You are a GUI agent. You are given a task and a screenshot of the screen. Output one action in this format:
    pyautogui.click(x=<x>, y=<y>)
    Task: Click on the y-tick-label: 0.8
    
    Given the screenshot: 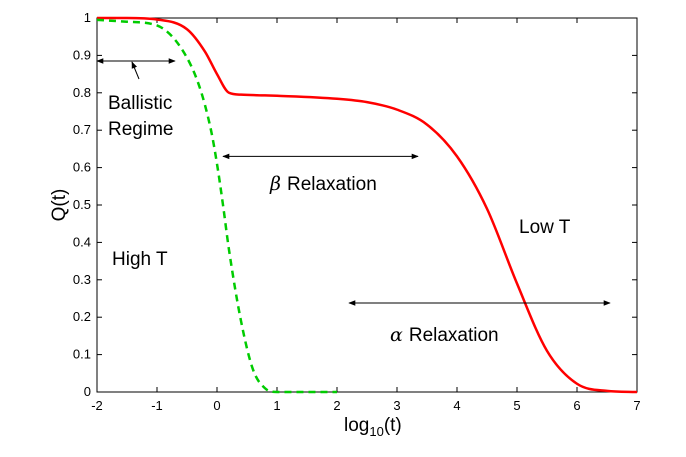 What is the action you would take?
    pyautogui.click(x=82, y=92)
    